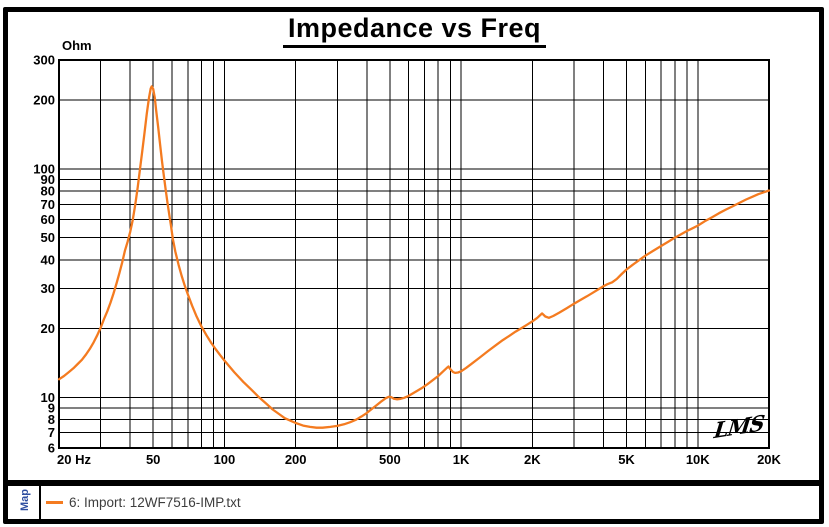 This screenshot has width=829, height=527. I want to click on x-tick-label: 500, so click(390, 459).